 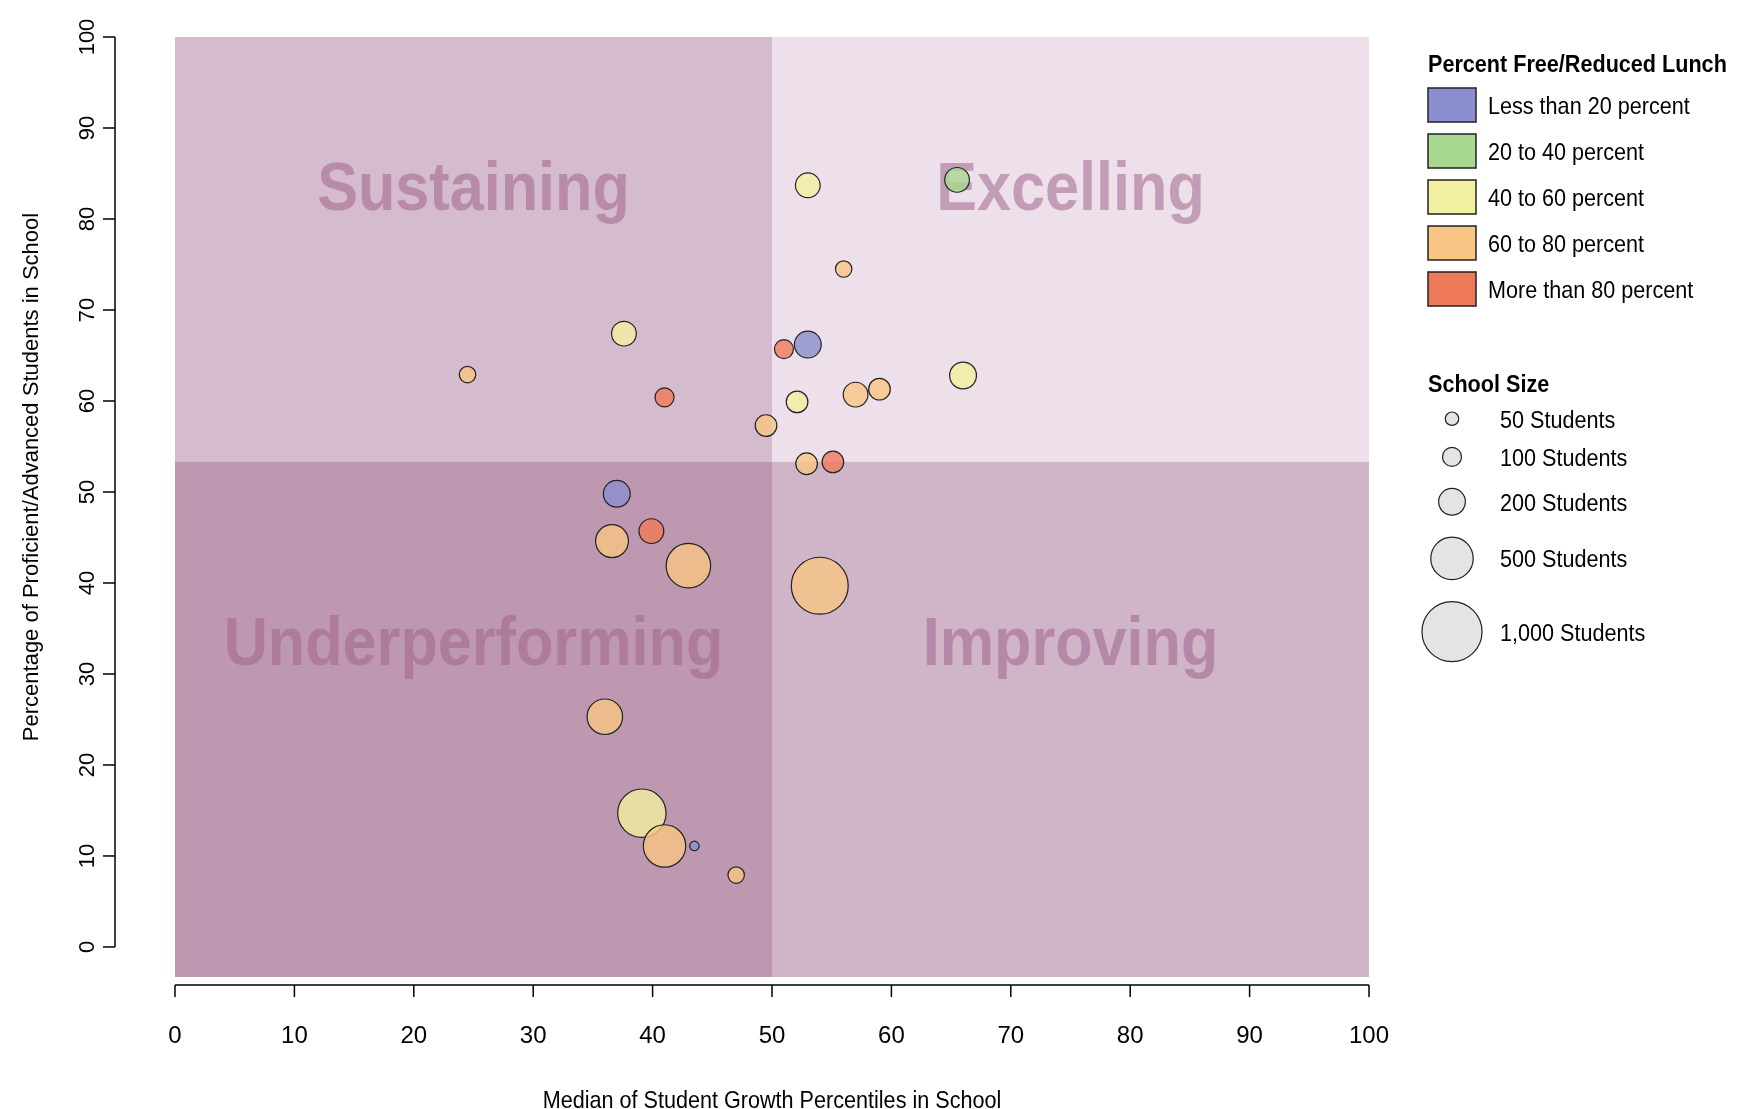 What do you see at coordinates (86, 37) in the screenshot?
I see `y-tick-label: 100` at bounding box center [86, 37].